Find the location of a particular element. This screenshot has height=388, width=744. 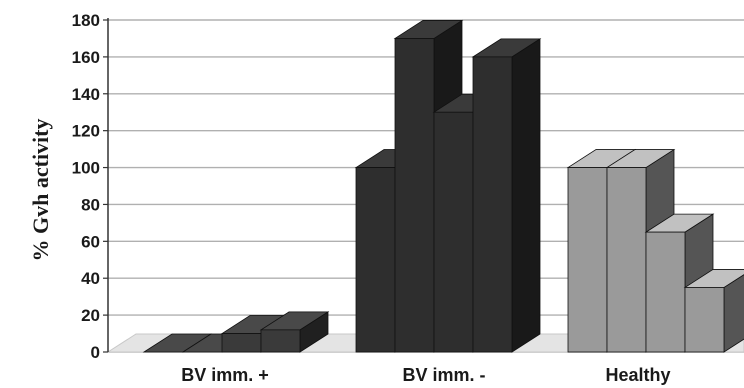

bar-side is located at coordinates (526, 195).